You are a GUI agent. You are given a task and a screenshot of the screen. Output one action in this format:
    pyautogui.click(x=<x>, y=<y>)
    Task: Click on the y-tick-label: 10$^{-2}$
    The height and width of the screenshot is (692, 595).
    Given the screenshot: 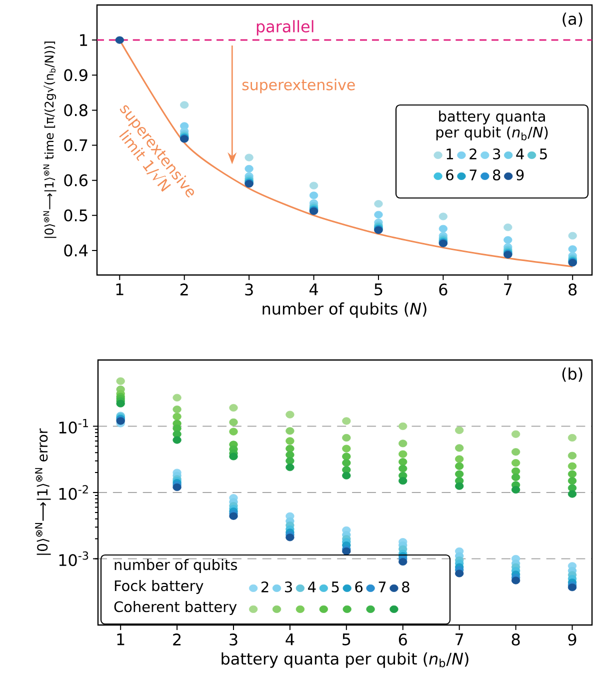 What is the action you would take?
    pyautogui.click(x=73, y=492)
    